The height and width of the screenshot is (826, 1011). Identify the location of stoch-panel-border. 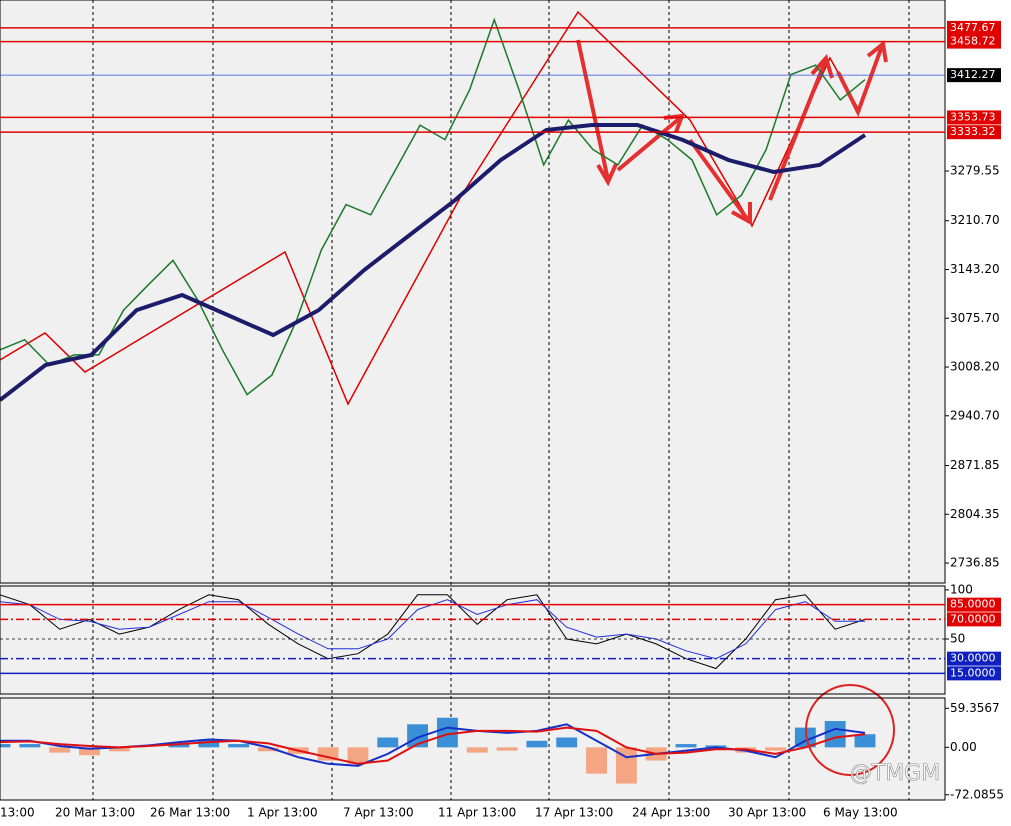
(473, 640).